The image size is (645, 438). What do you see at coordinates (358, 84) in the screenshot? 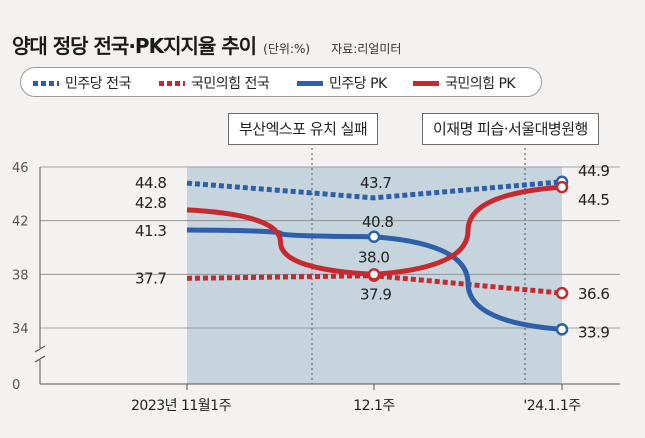
I see `legend-item-dem-pk: 민주당 PK` at bounding box center [358, 84].